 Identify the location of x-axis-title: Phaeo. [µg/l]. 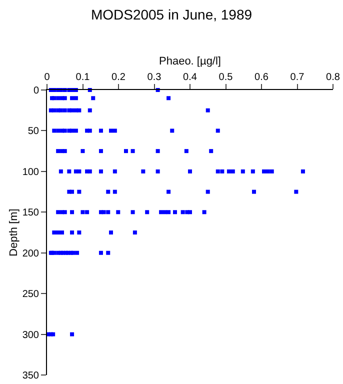
(190, 62).